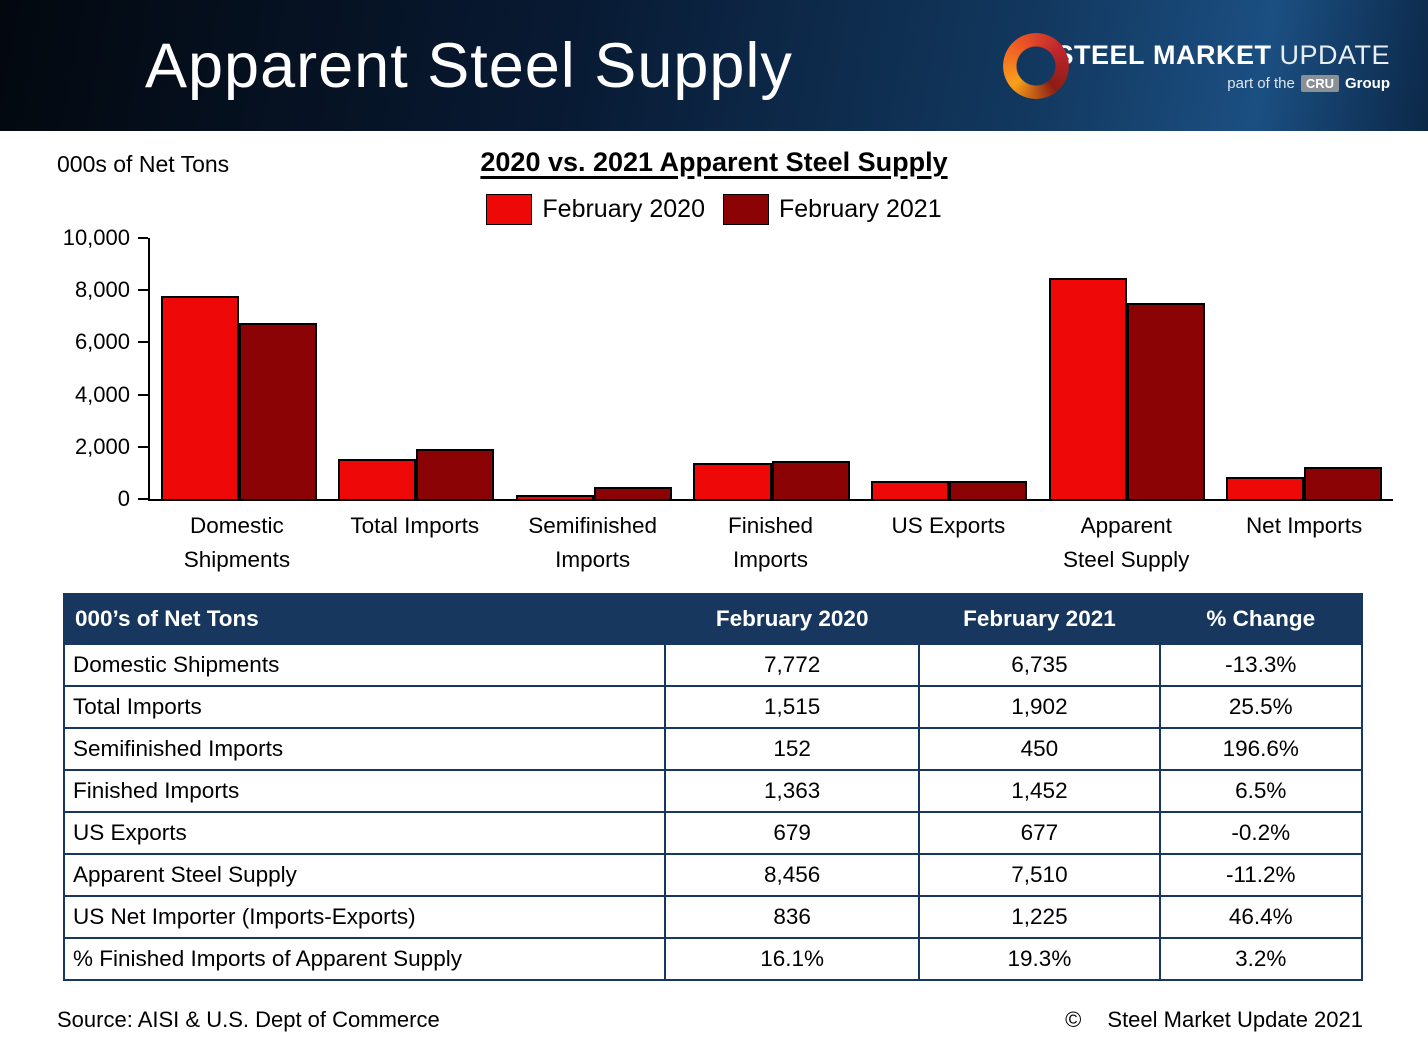 This screenshot has height=1053, width=1428. I want to click on value-cell: -13.3%, so click(1260, 664).